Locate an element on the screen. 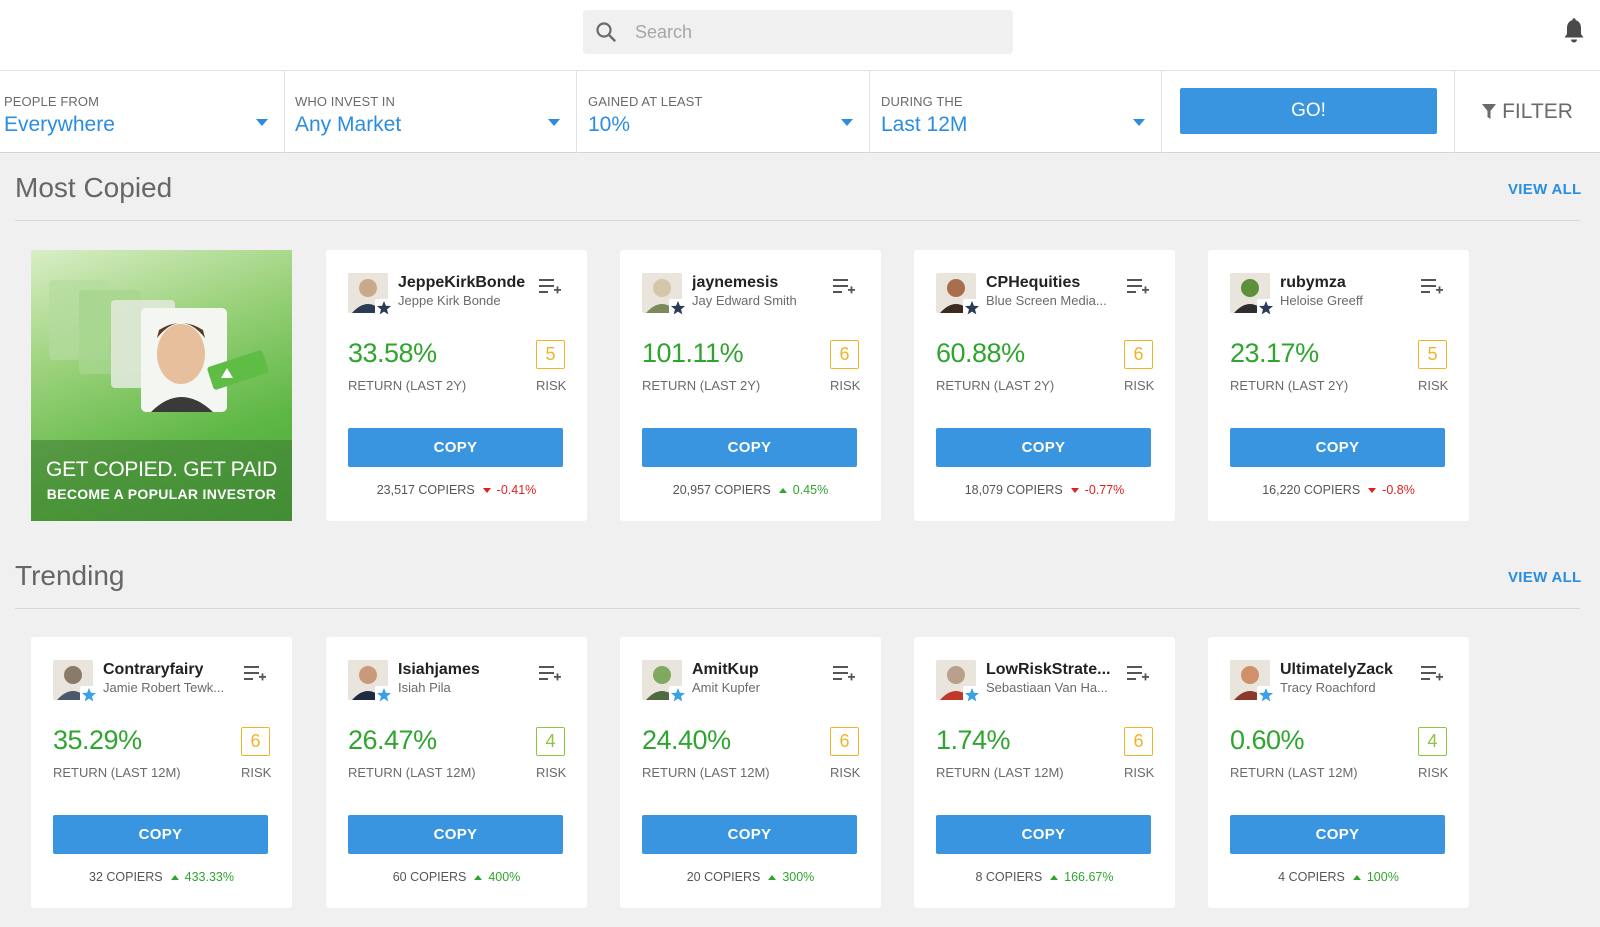  copiers-change: 400% is located at coordinates (504, 877).